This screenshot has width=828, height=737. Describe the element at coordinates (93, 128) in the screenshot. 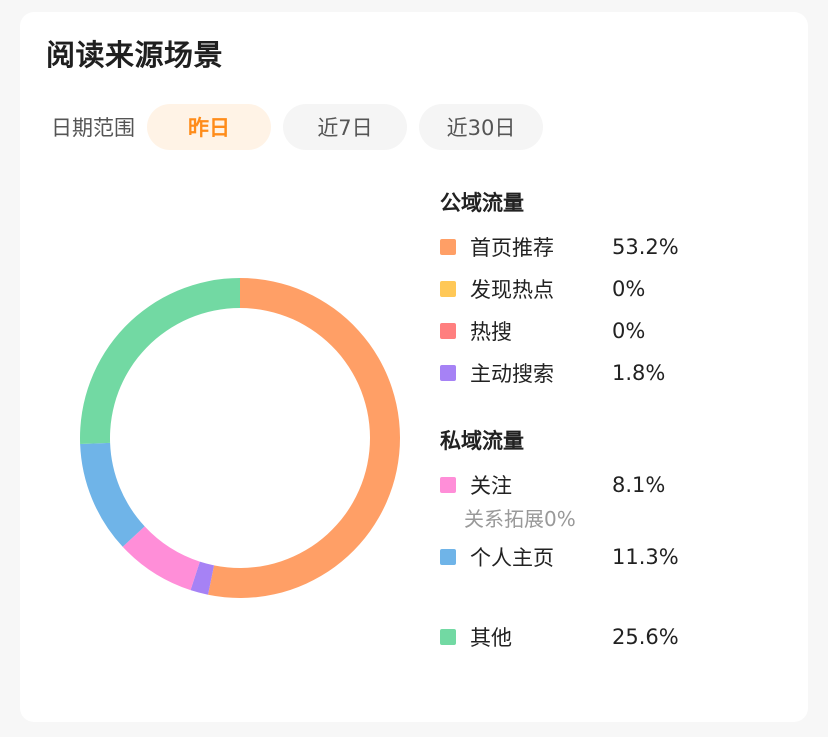

I see `date-range-label: 日期范围` at that location.